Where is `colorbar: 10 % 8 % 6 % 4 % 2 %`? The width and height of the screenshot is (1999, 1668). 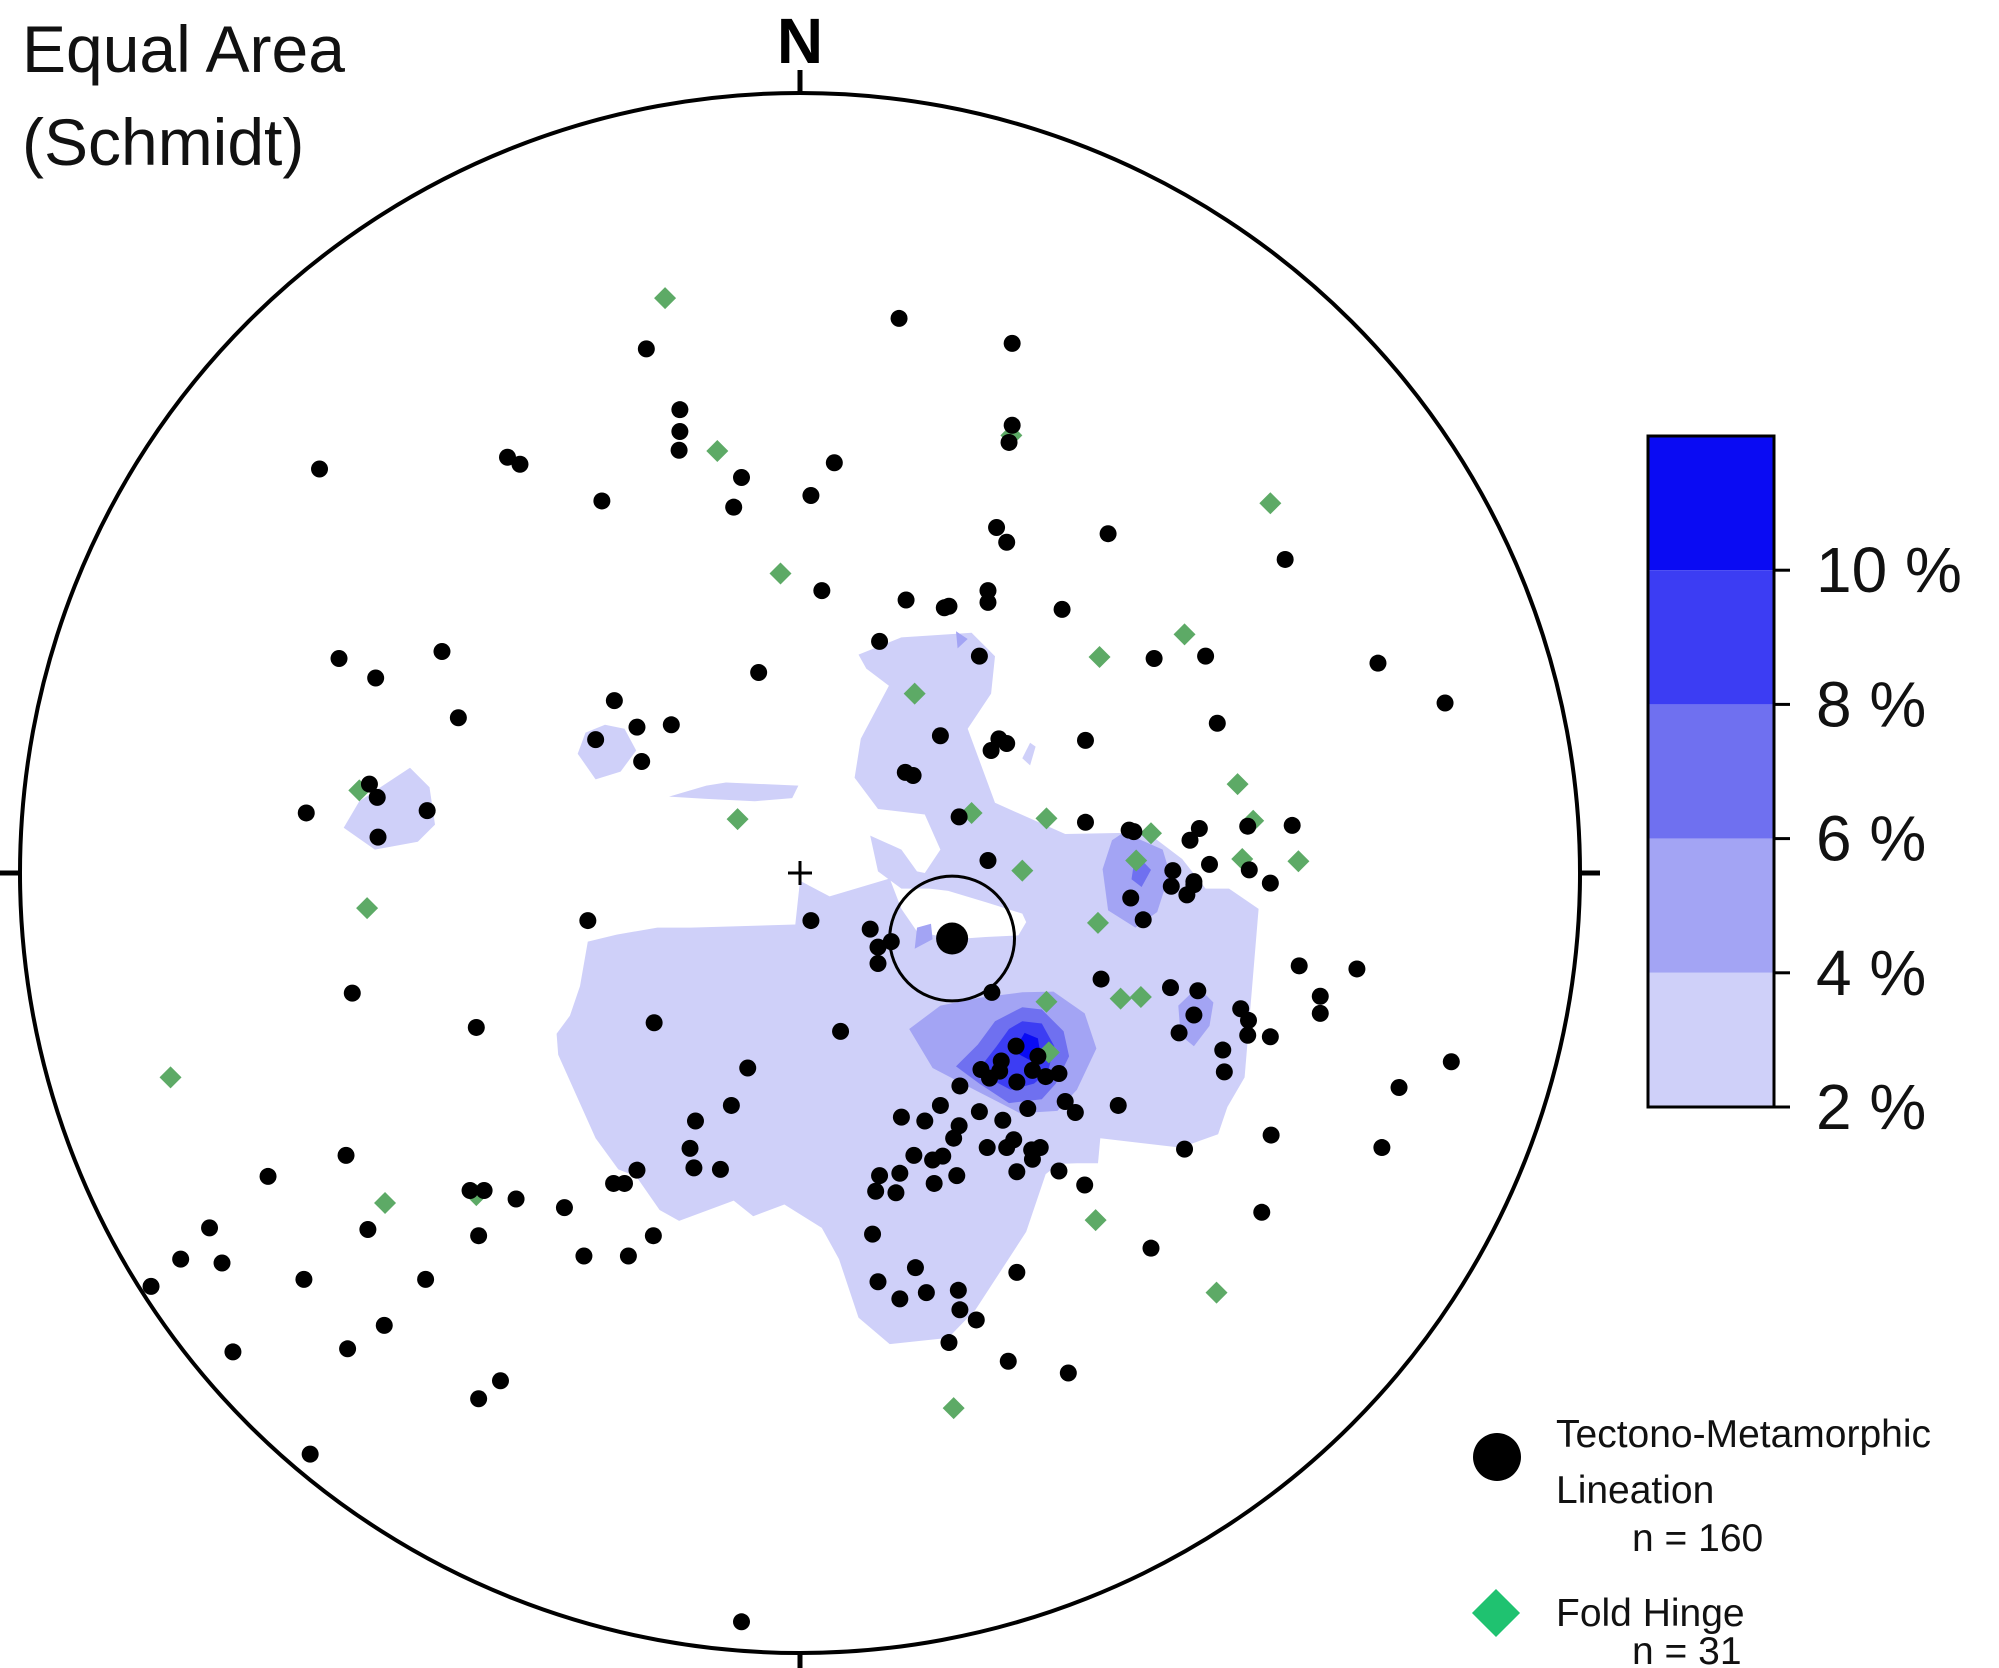
colorbar: 10 % 8 % 6 % 4 % 2 % is located at coordinates (1804, 788).